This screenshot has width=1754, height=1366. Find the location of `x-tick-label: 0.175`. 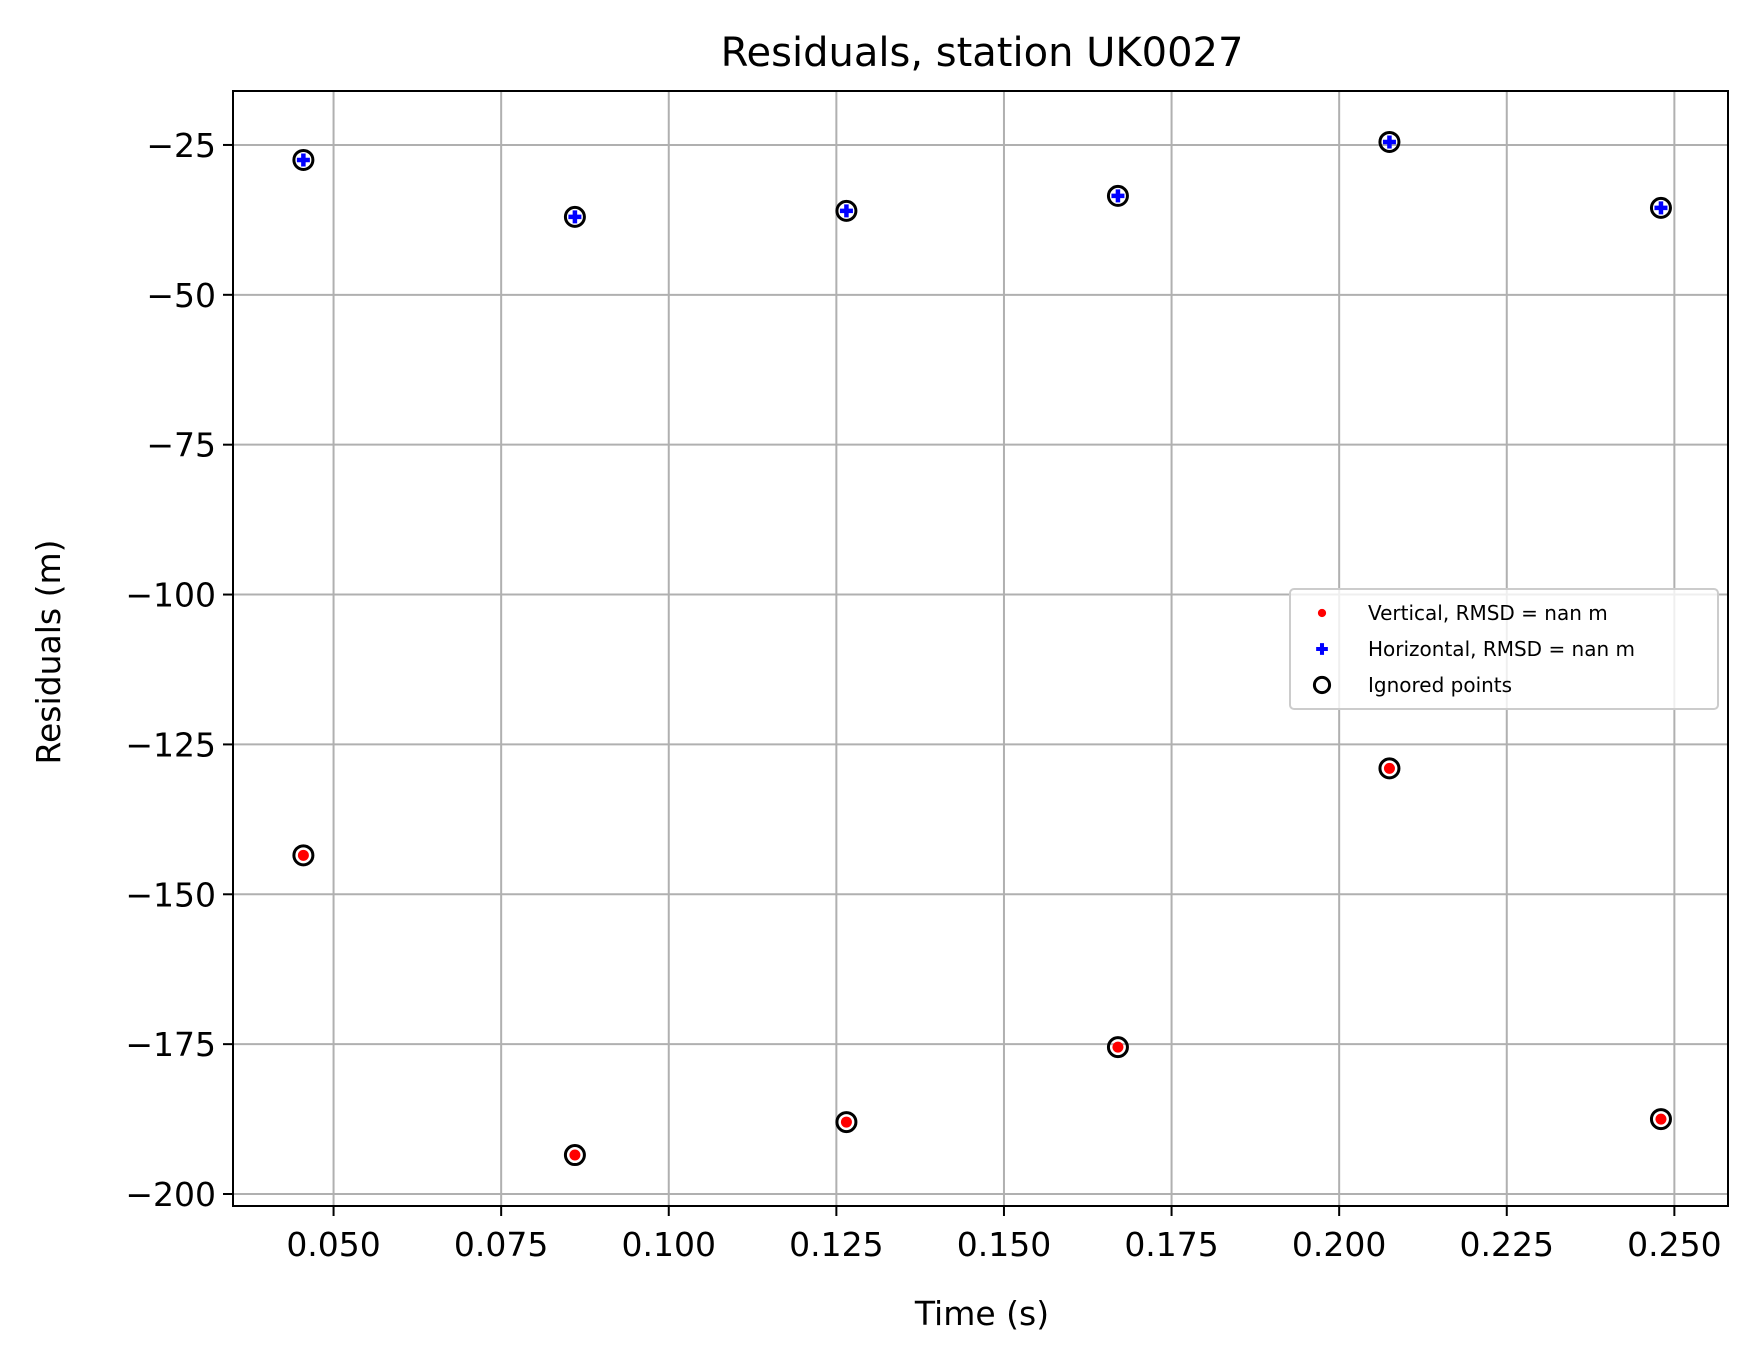

x-tick-label: 0.175 is located at coordinates (1171, 1244).